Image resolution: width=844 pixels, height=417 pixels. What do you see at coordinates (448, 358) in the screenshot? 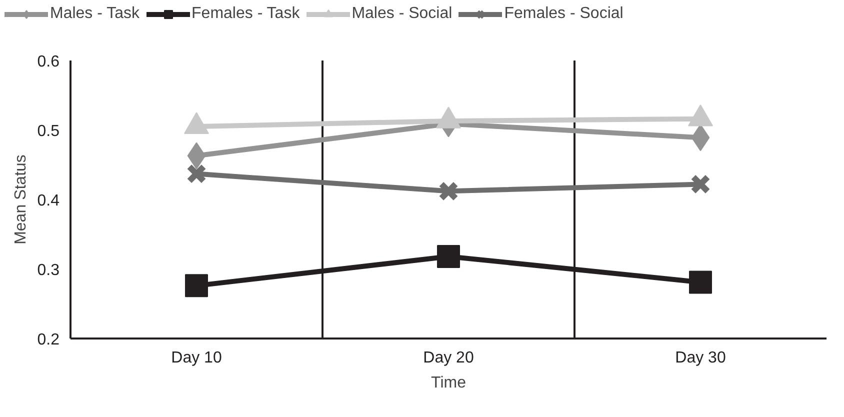
I see `x-tick-label: Day 20` at bounding box center [448, 358].